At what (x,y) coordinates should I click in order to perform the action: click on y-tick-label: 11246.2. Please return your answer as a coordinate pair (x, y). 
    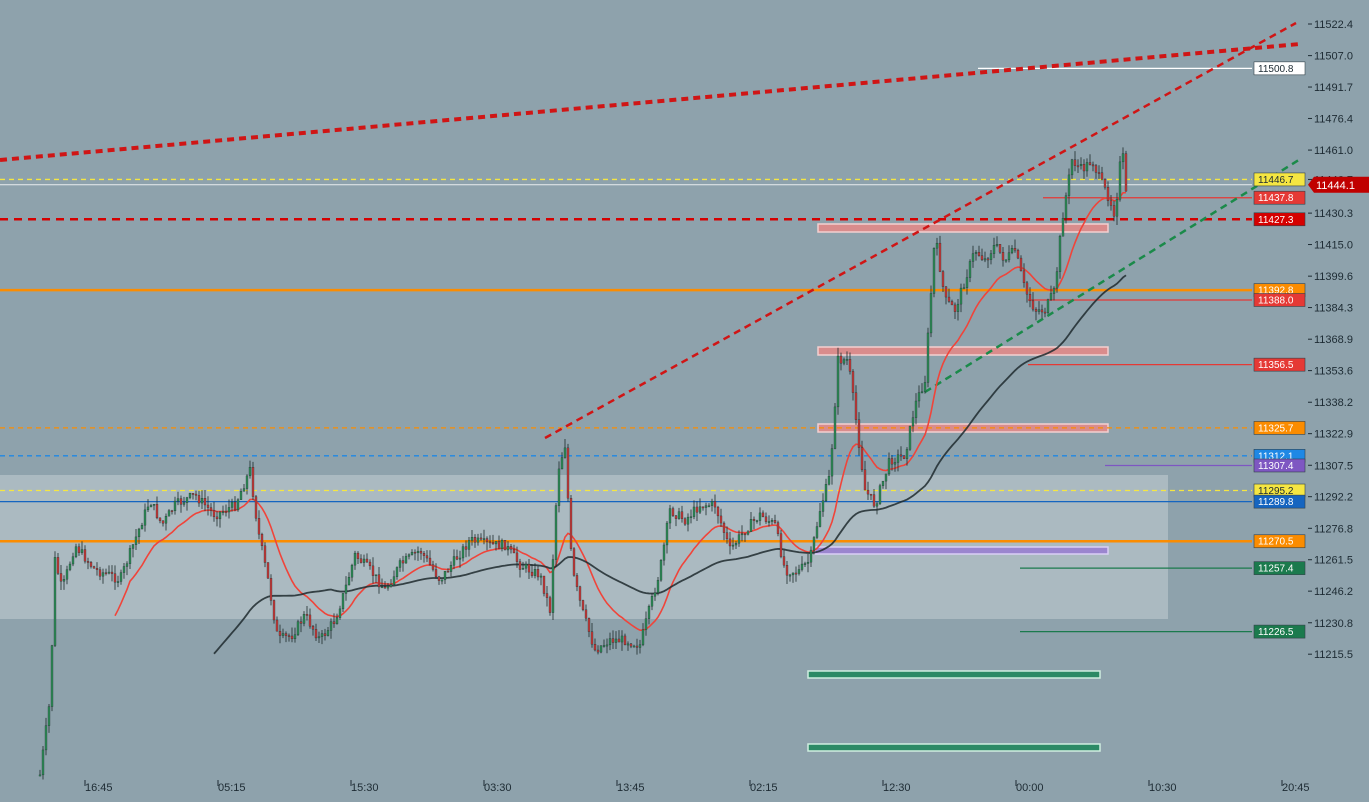
    Looking at the image, I should click on (1333, 592).